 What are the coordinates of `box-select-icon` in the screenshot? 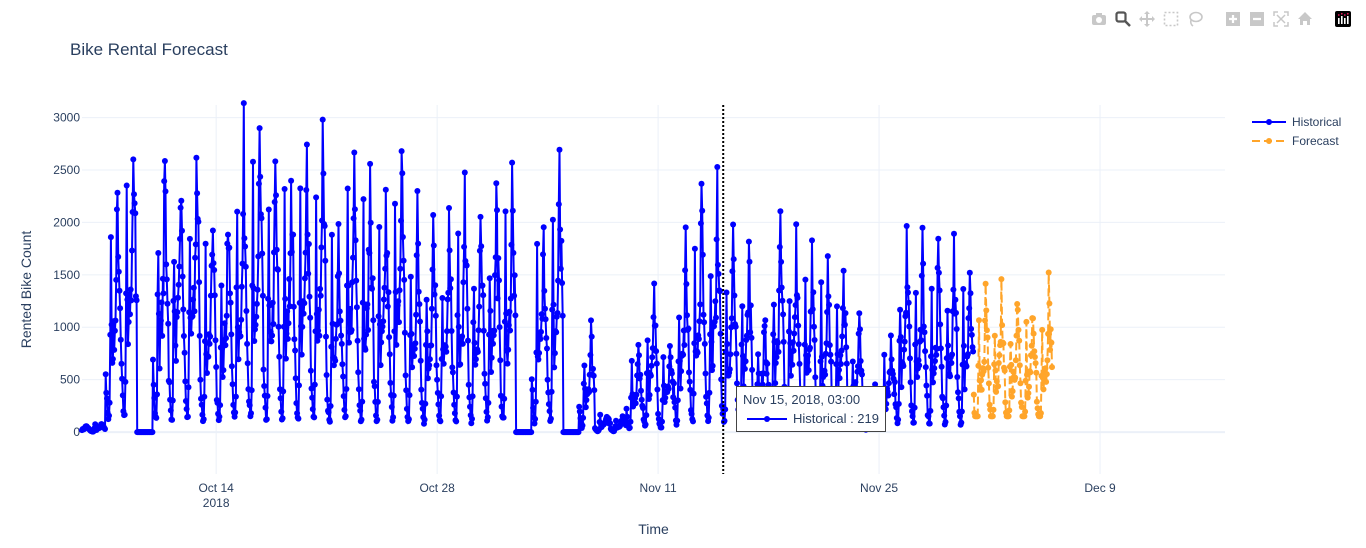 It's located at (1171, 19).